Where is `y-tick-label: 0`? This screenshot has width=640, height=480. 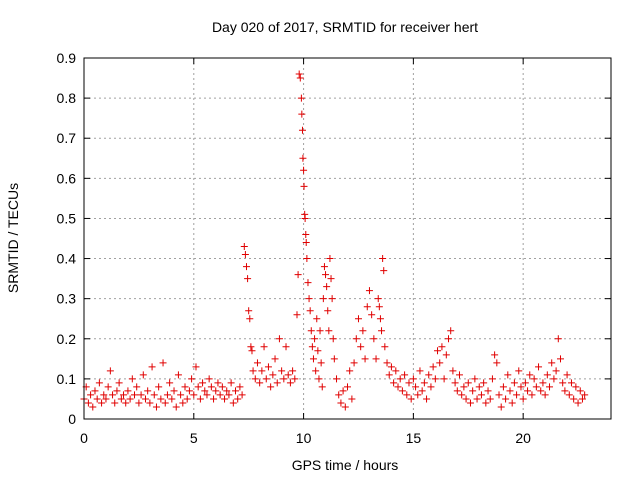 y-tick-label: 0 is located at coordinates (72, 419).